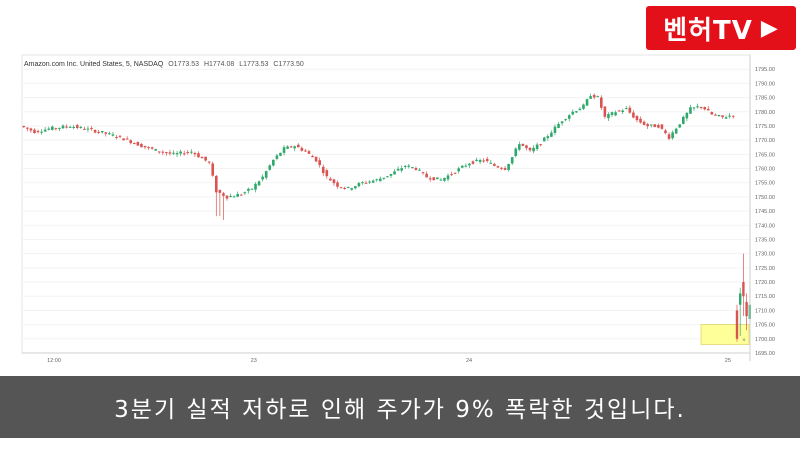 Image resolution: width=800 pixels, height=450 pixels. What do you see at coordinates (744, 339) in the screenshot?
I see `scroll-right-icon: »` at bounding box center [744, 339].